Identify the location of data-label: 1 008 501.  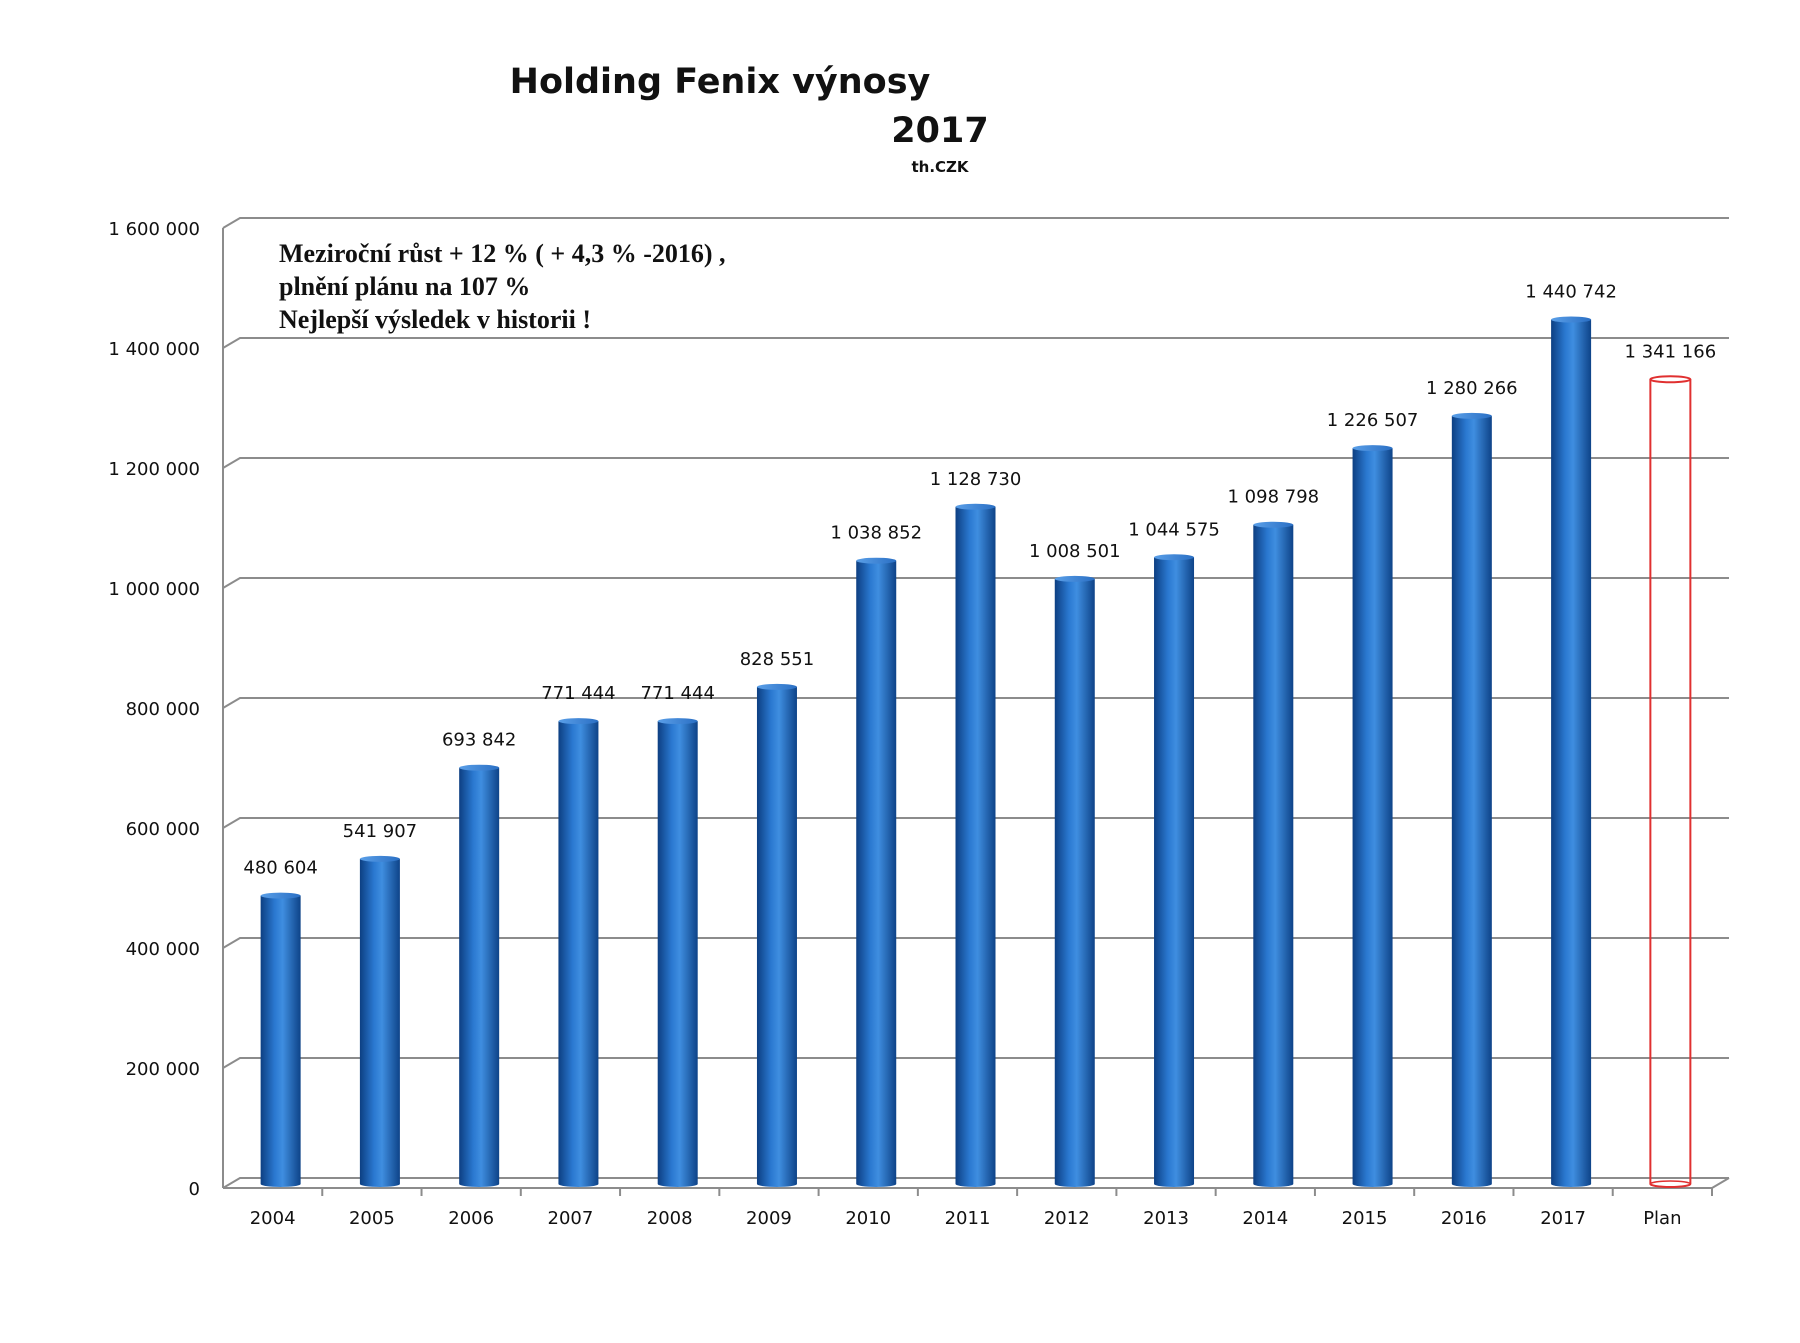
(1075, 551).